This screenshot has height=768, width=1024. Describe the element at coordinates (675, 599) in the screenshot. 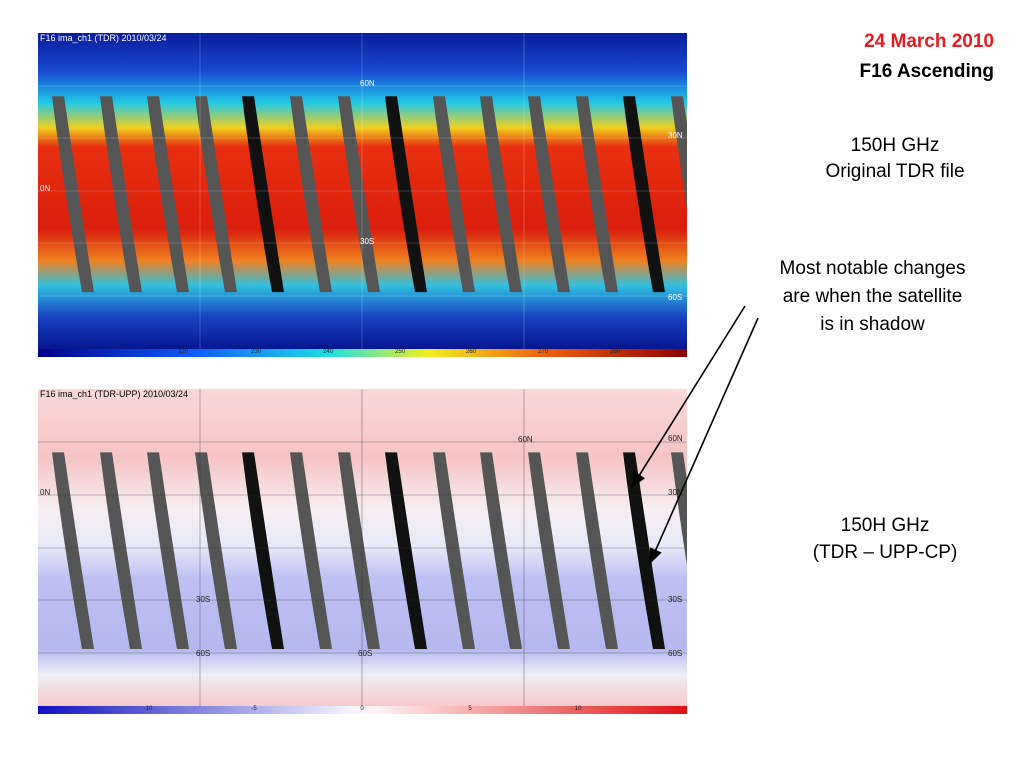

I see `lat-label-30s-right: 30S` at that location.